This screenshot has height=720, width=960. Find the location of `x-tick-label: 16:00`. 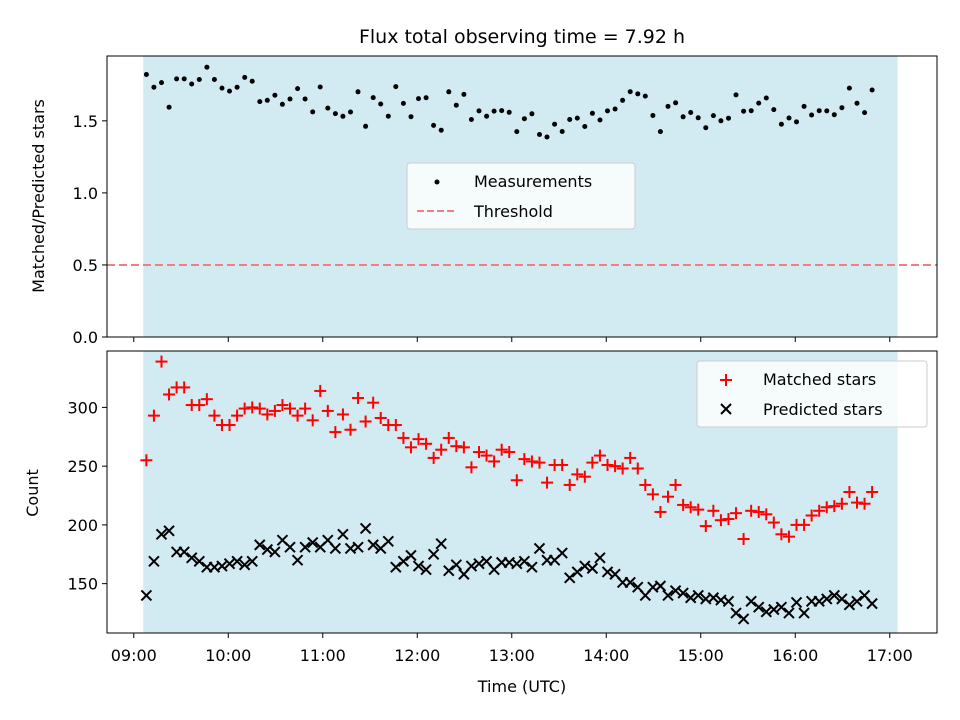

x-tick-label: 16:00 is located at coordinates (795, 655).